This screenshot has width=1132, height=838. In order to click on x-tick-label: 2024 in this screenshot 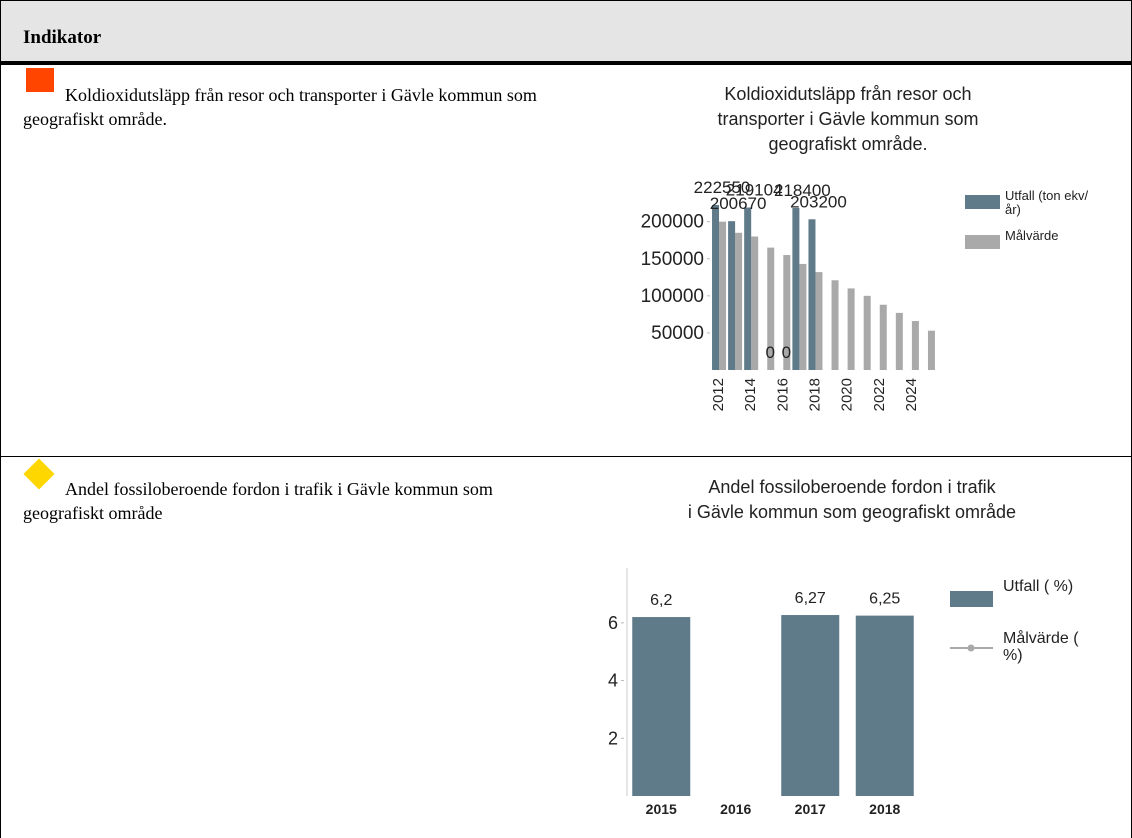, I will do `click(911, 394)`.